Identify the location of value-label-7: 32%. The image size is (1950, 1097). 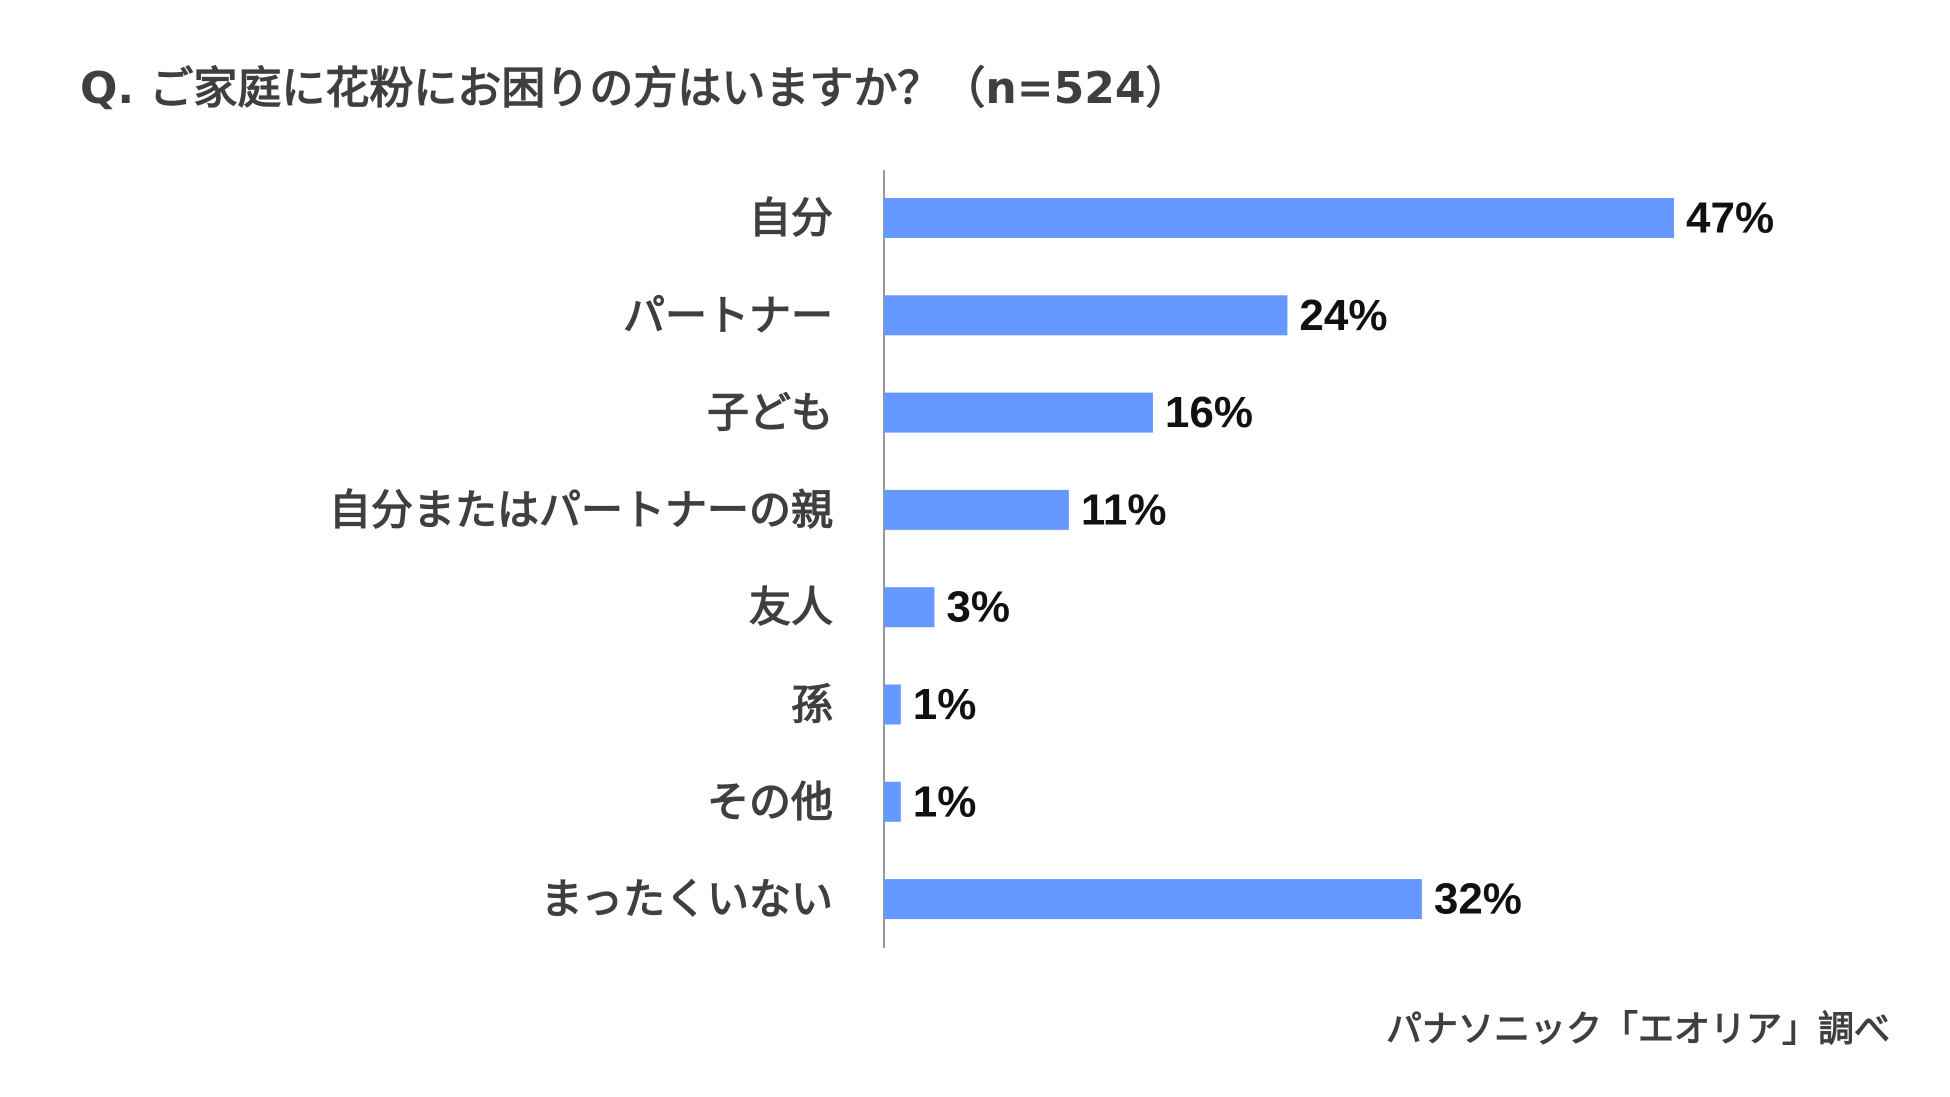
(1478, 899).